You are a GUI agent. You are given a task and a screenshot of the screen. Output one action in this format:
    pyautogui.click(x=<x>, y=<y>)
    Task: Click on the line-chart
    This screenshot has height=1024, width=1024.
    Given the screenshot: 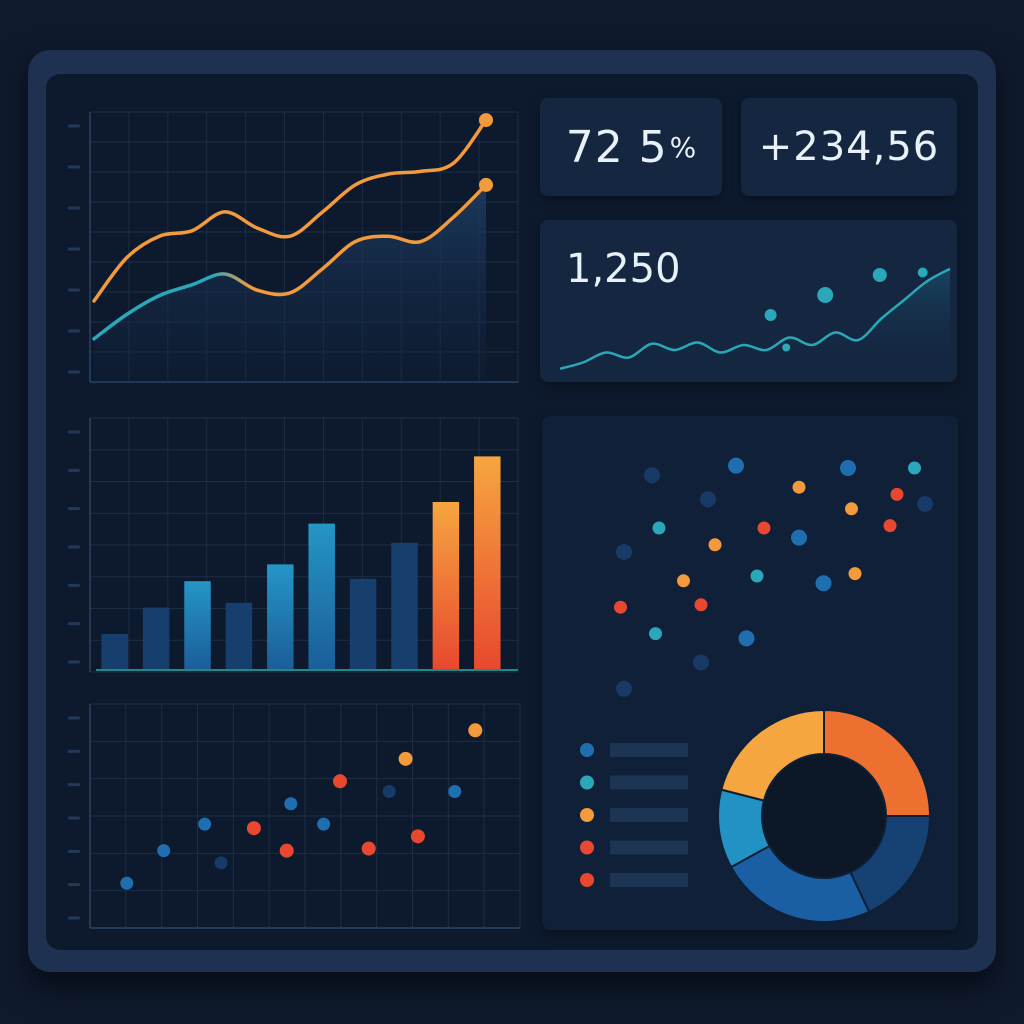 What is the action you would take?
    pyautogui.click(x=293, y=247)
    